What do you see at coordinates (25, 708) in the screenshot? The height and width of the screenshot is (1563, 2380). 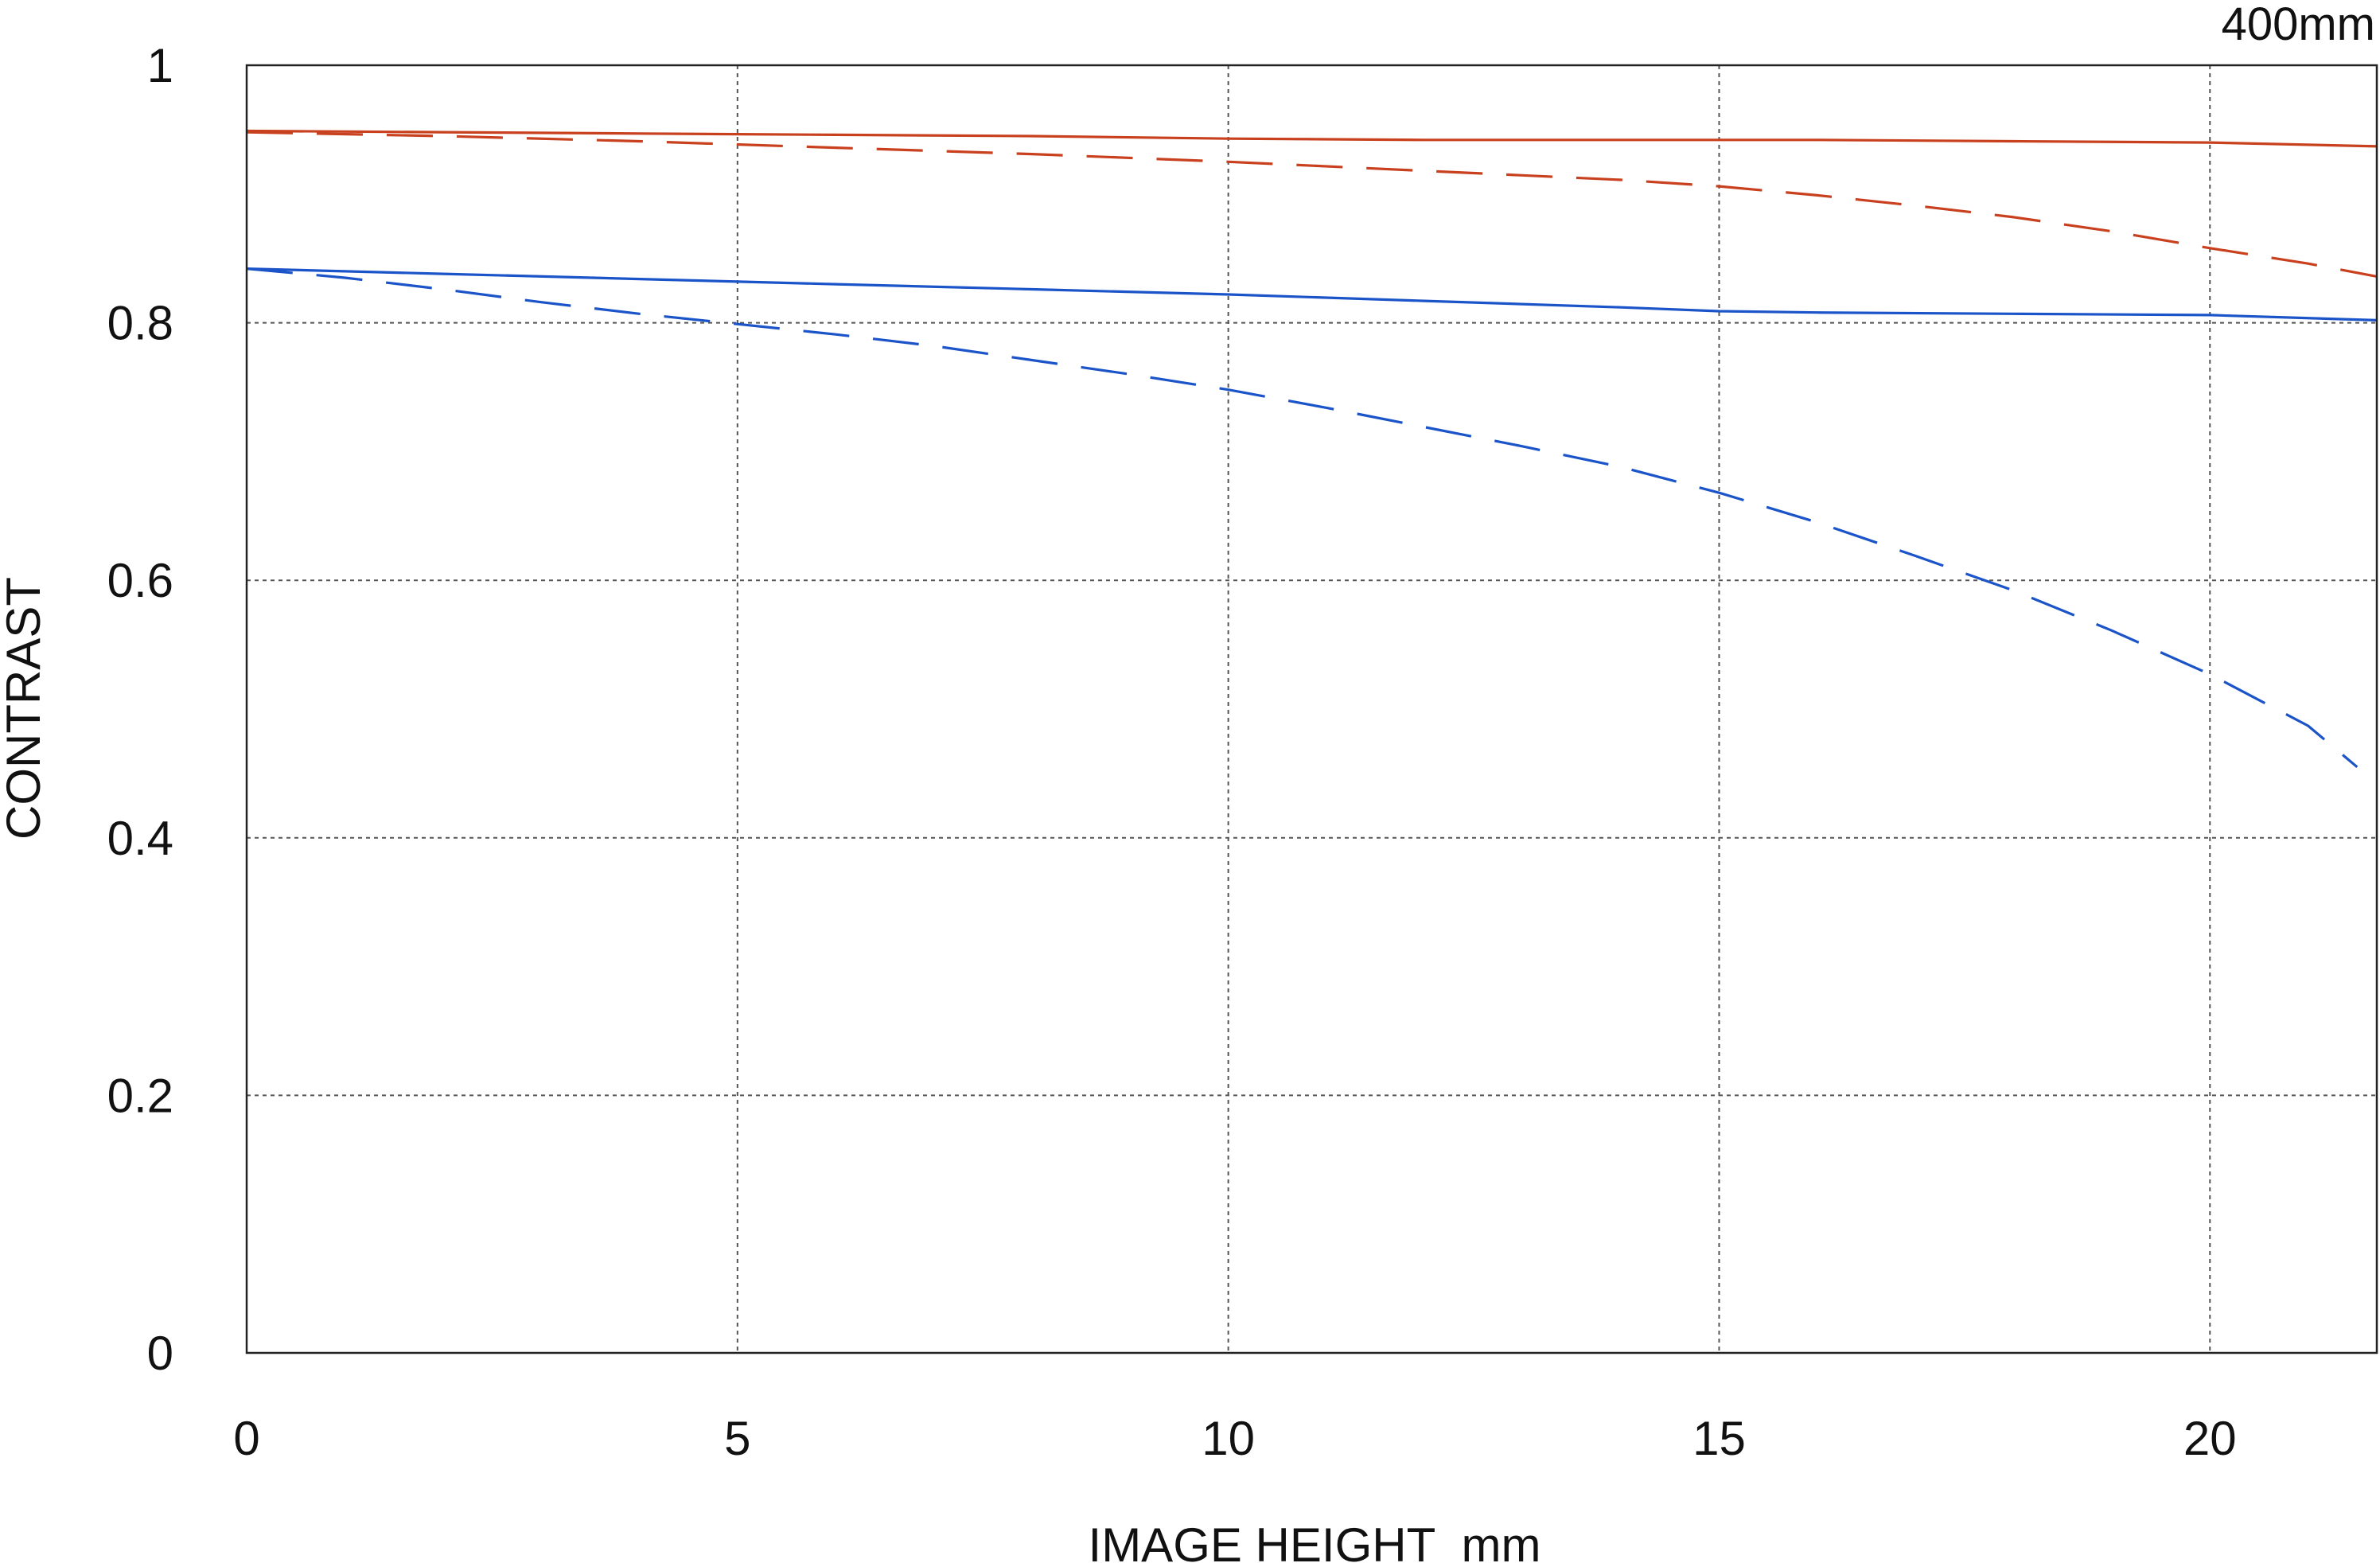 I see `y-axis-title: CONTRAST` at bounding box center [25, 708].